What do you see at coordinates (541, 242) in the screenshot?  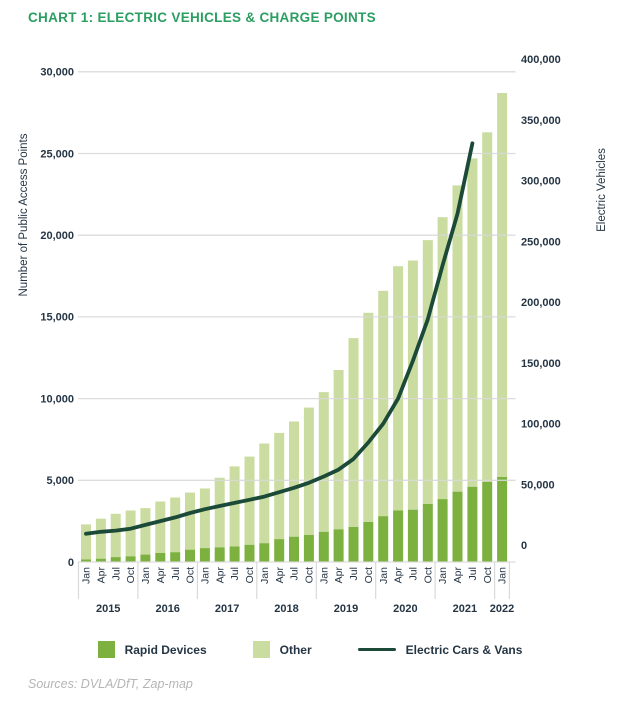 I see `right-axis-tick: 250,000` at bounding box center [541, 242].